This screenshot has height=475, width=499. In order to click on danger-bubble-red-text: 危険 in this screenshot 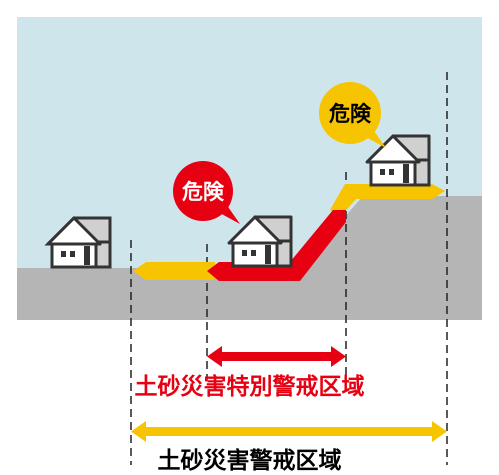, I will do `click(203, 192)`.